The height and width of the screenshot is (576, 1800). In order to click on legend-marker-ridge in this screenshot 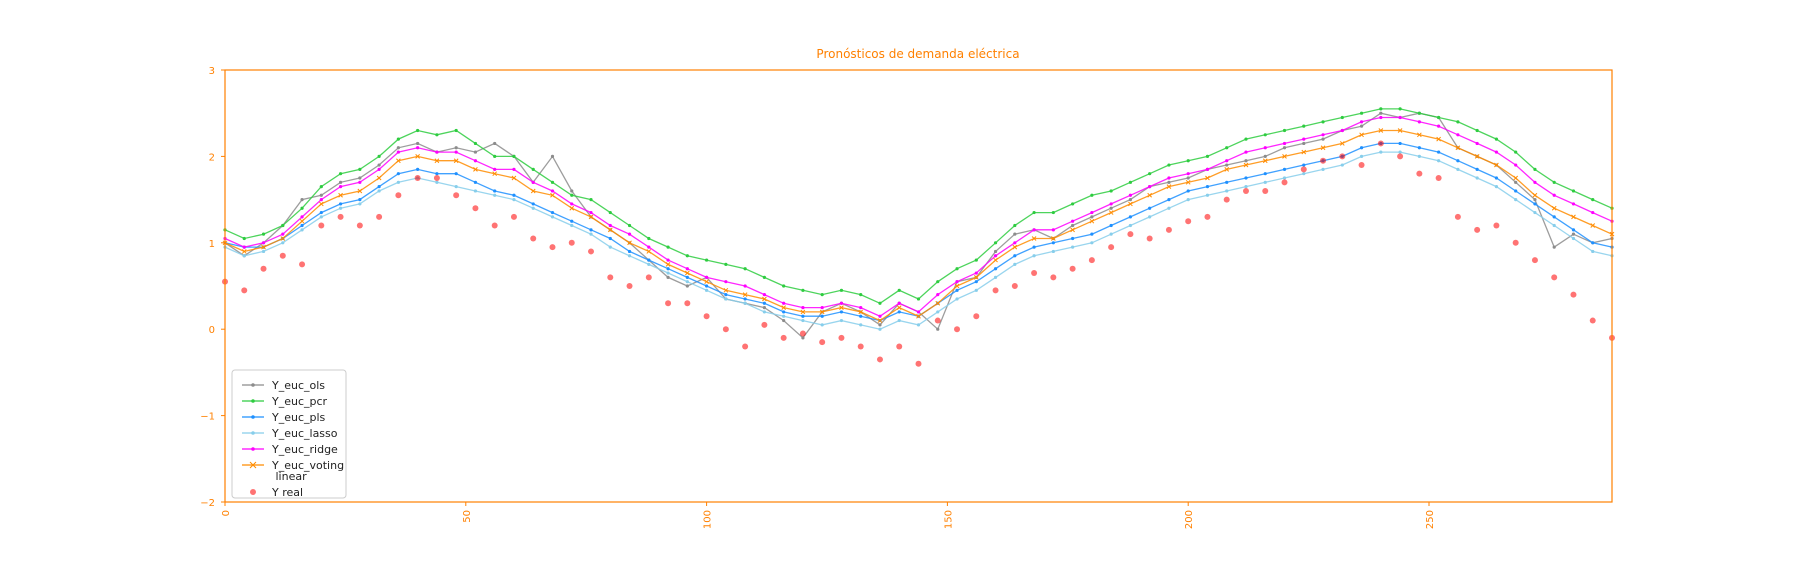, I will do `click(253, 449)`.